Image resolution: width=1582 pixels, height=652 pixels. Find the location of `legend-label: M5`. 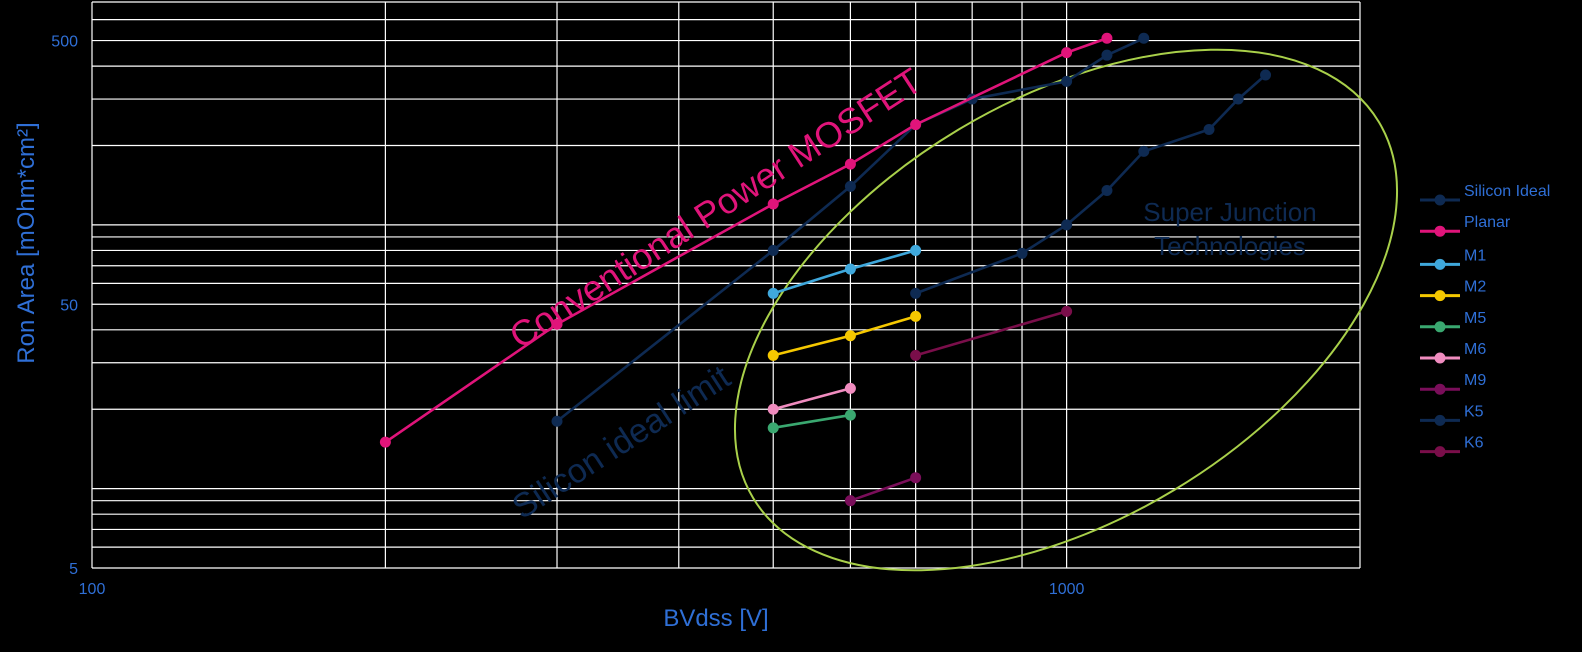

legend-label: M5 is located at coordinates (1475, 318).